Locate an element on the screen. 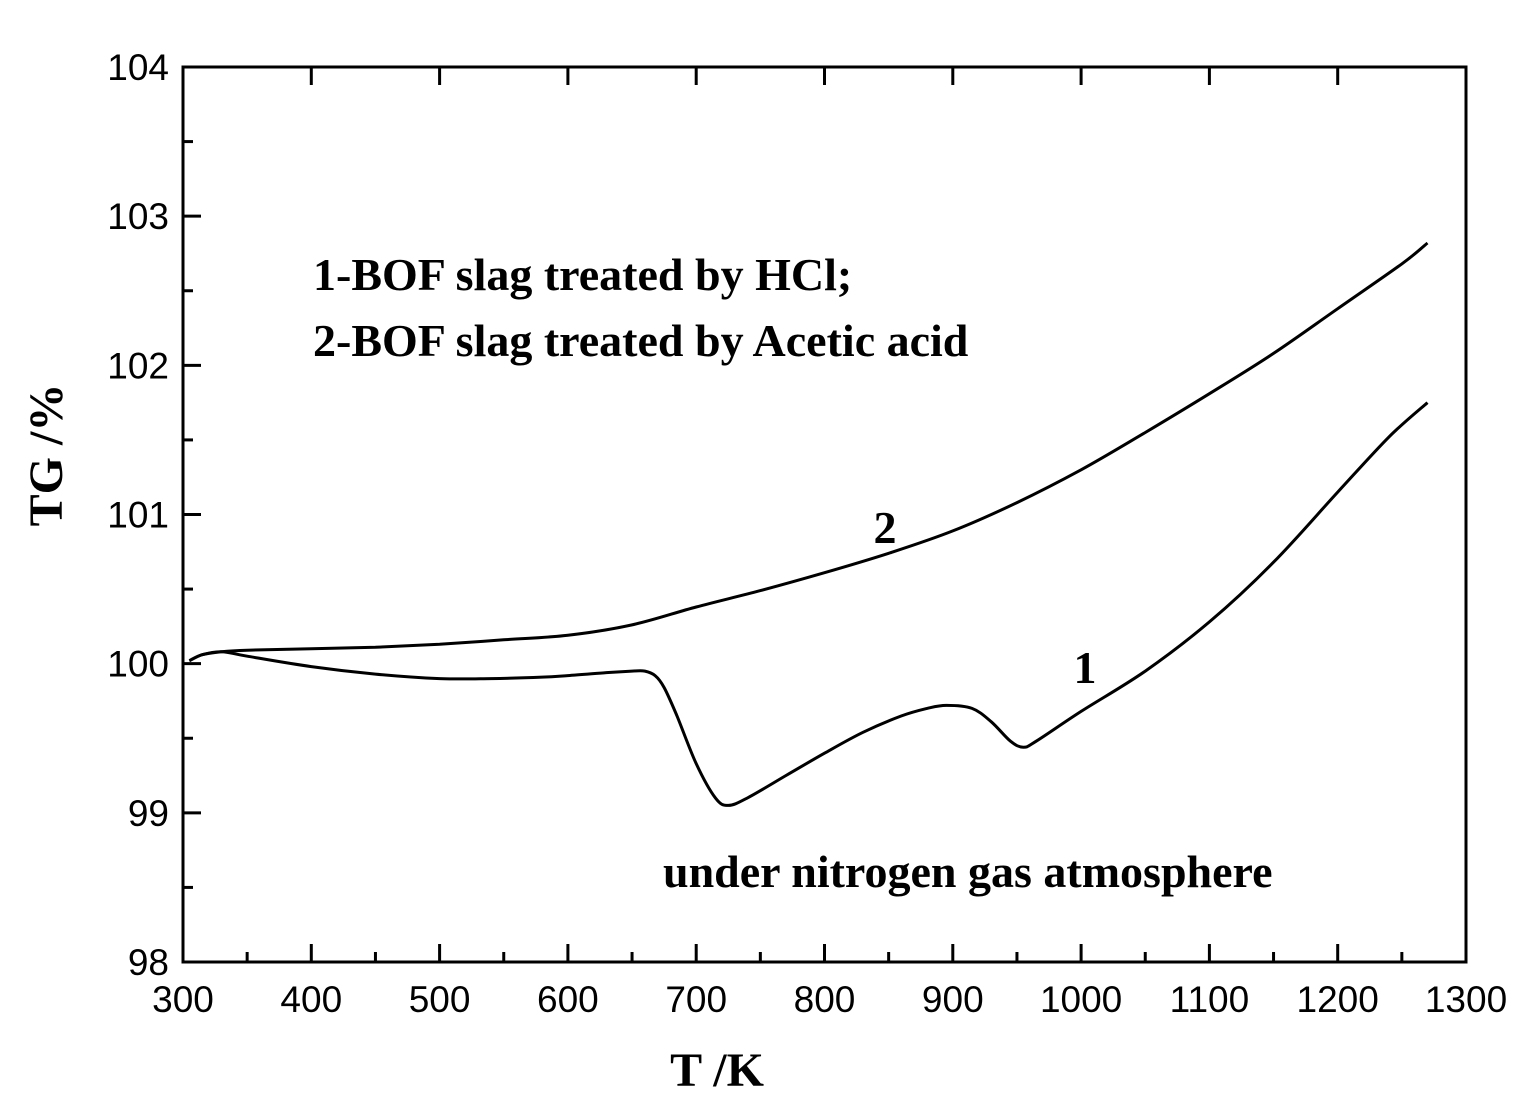 The height and width of the screenshot is (1113, 1533). x-tick-label: 1200 is located at coordinates (1338, 999).